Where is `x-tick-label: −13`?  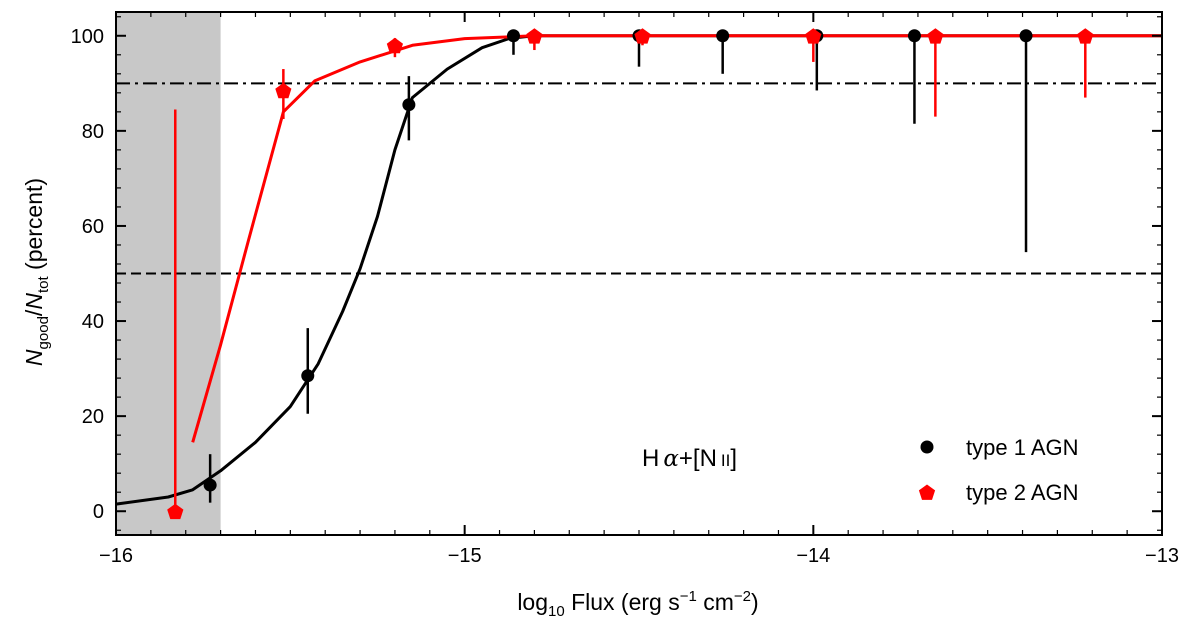 x-tick-label: −13 is located at coordinates (1162, 556).